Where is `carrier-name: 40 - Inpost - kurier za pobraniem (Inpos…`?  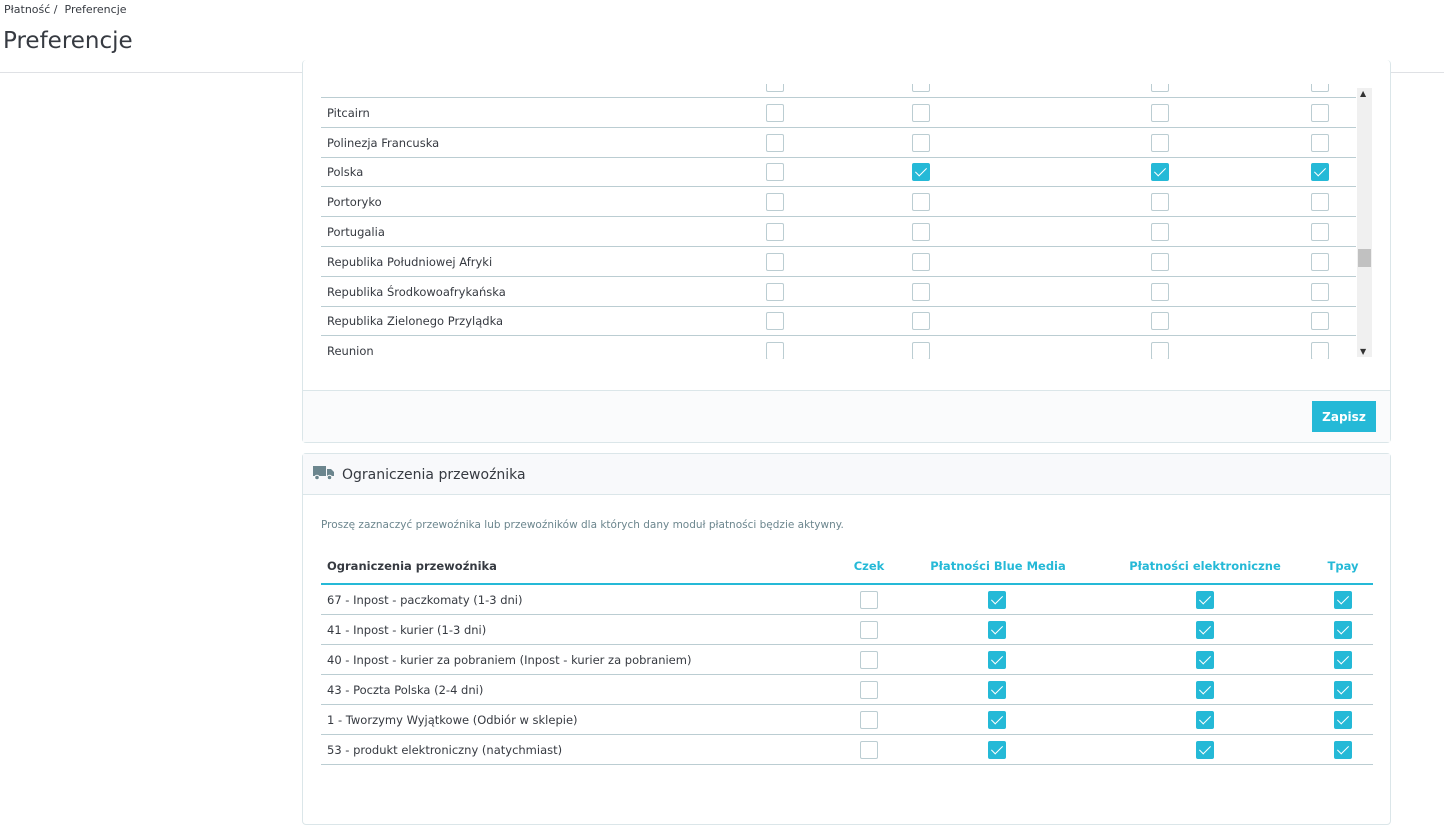
carrier-name: 40 - Inpost - kurier za pobraniem (Inpos… is located at coordinates (509, 659).